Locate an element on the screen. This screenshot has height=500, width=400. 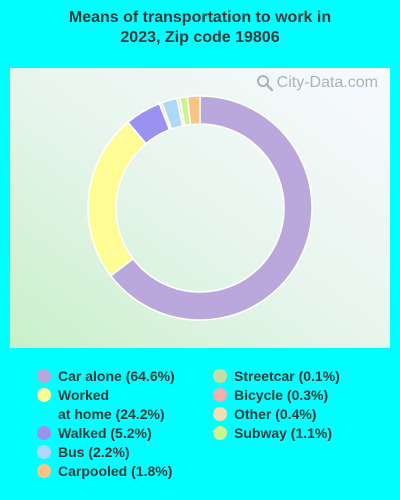
legend-item: Bicycle (0.3%) is located at coordinates (270, 395).